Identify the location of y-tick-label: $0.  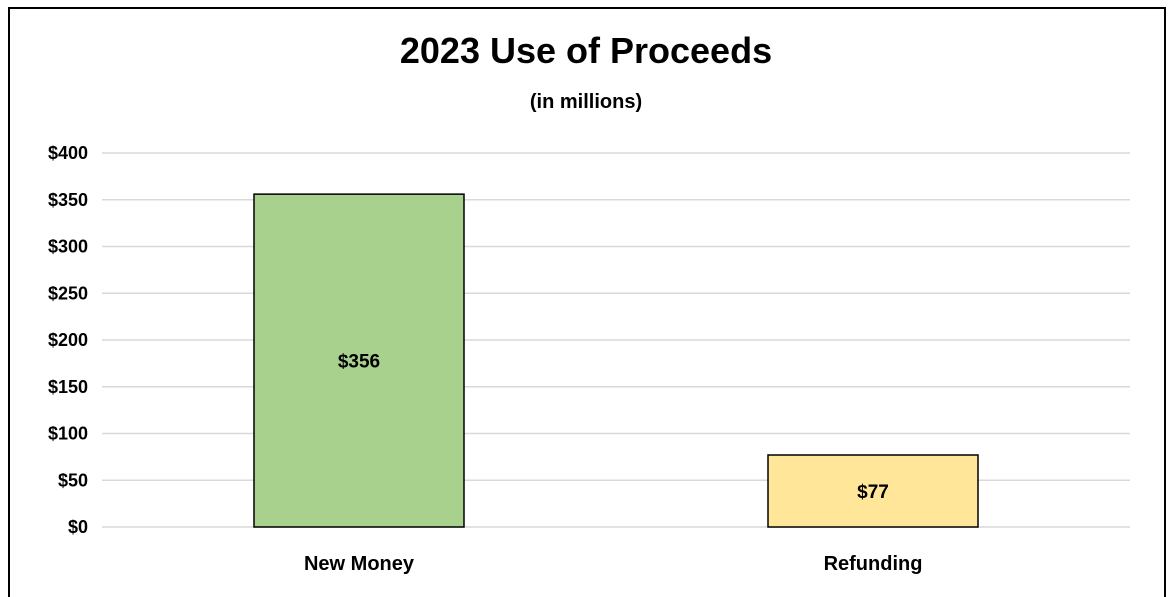
(78, 527).